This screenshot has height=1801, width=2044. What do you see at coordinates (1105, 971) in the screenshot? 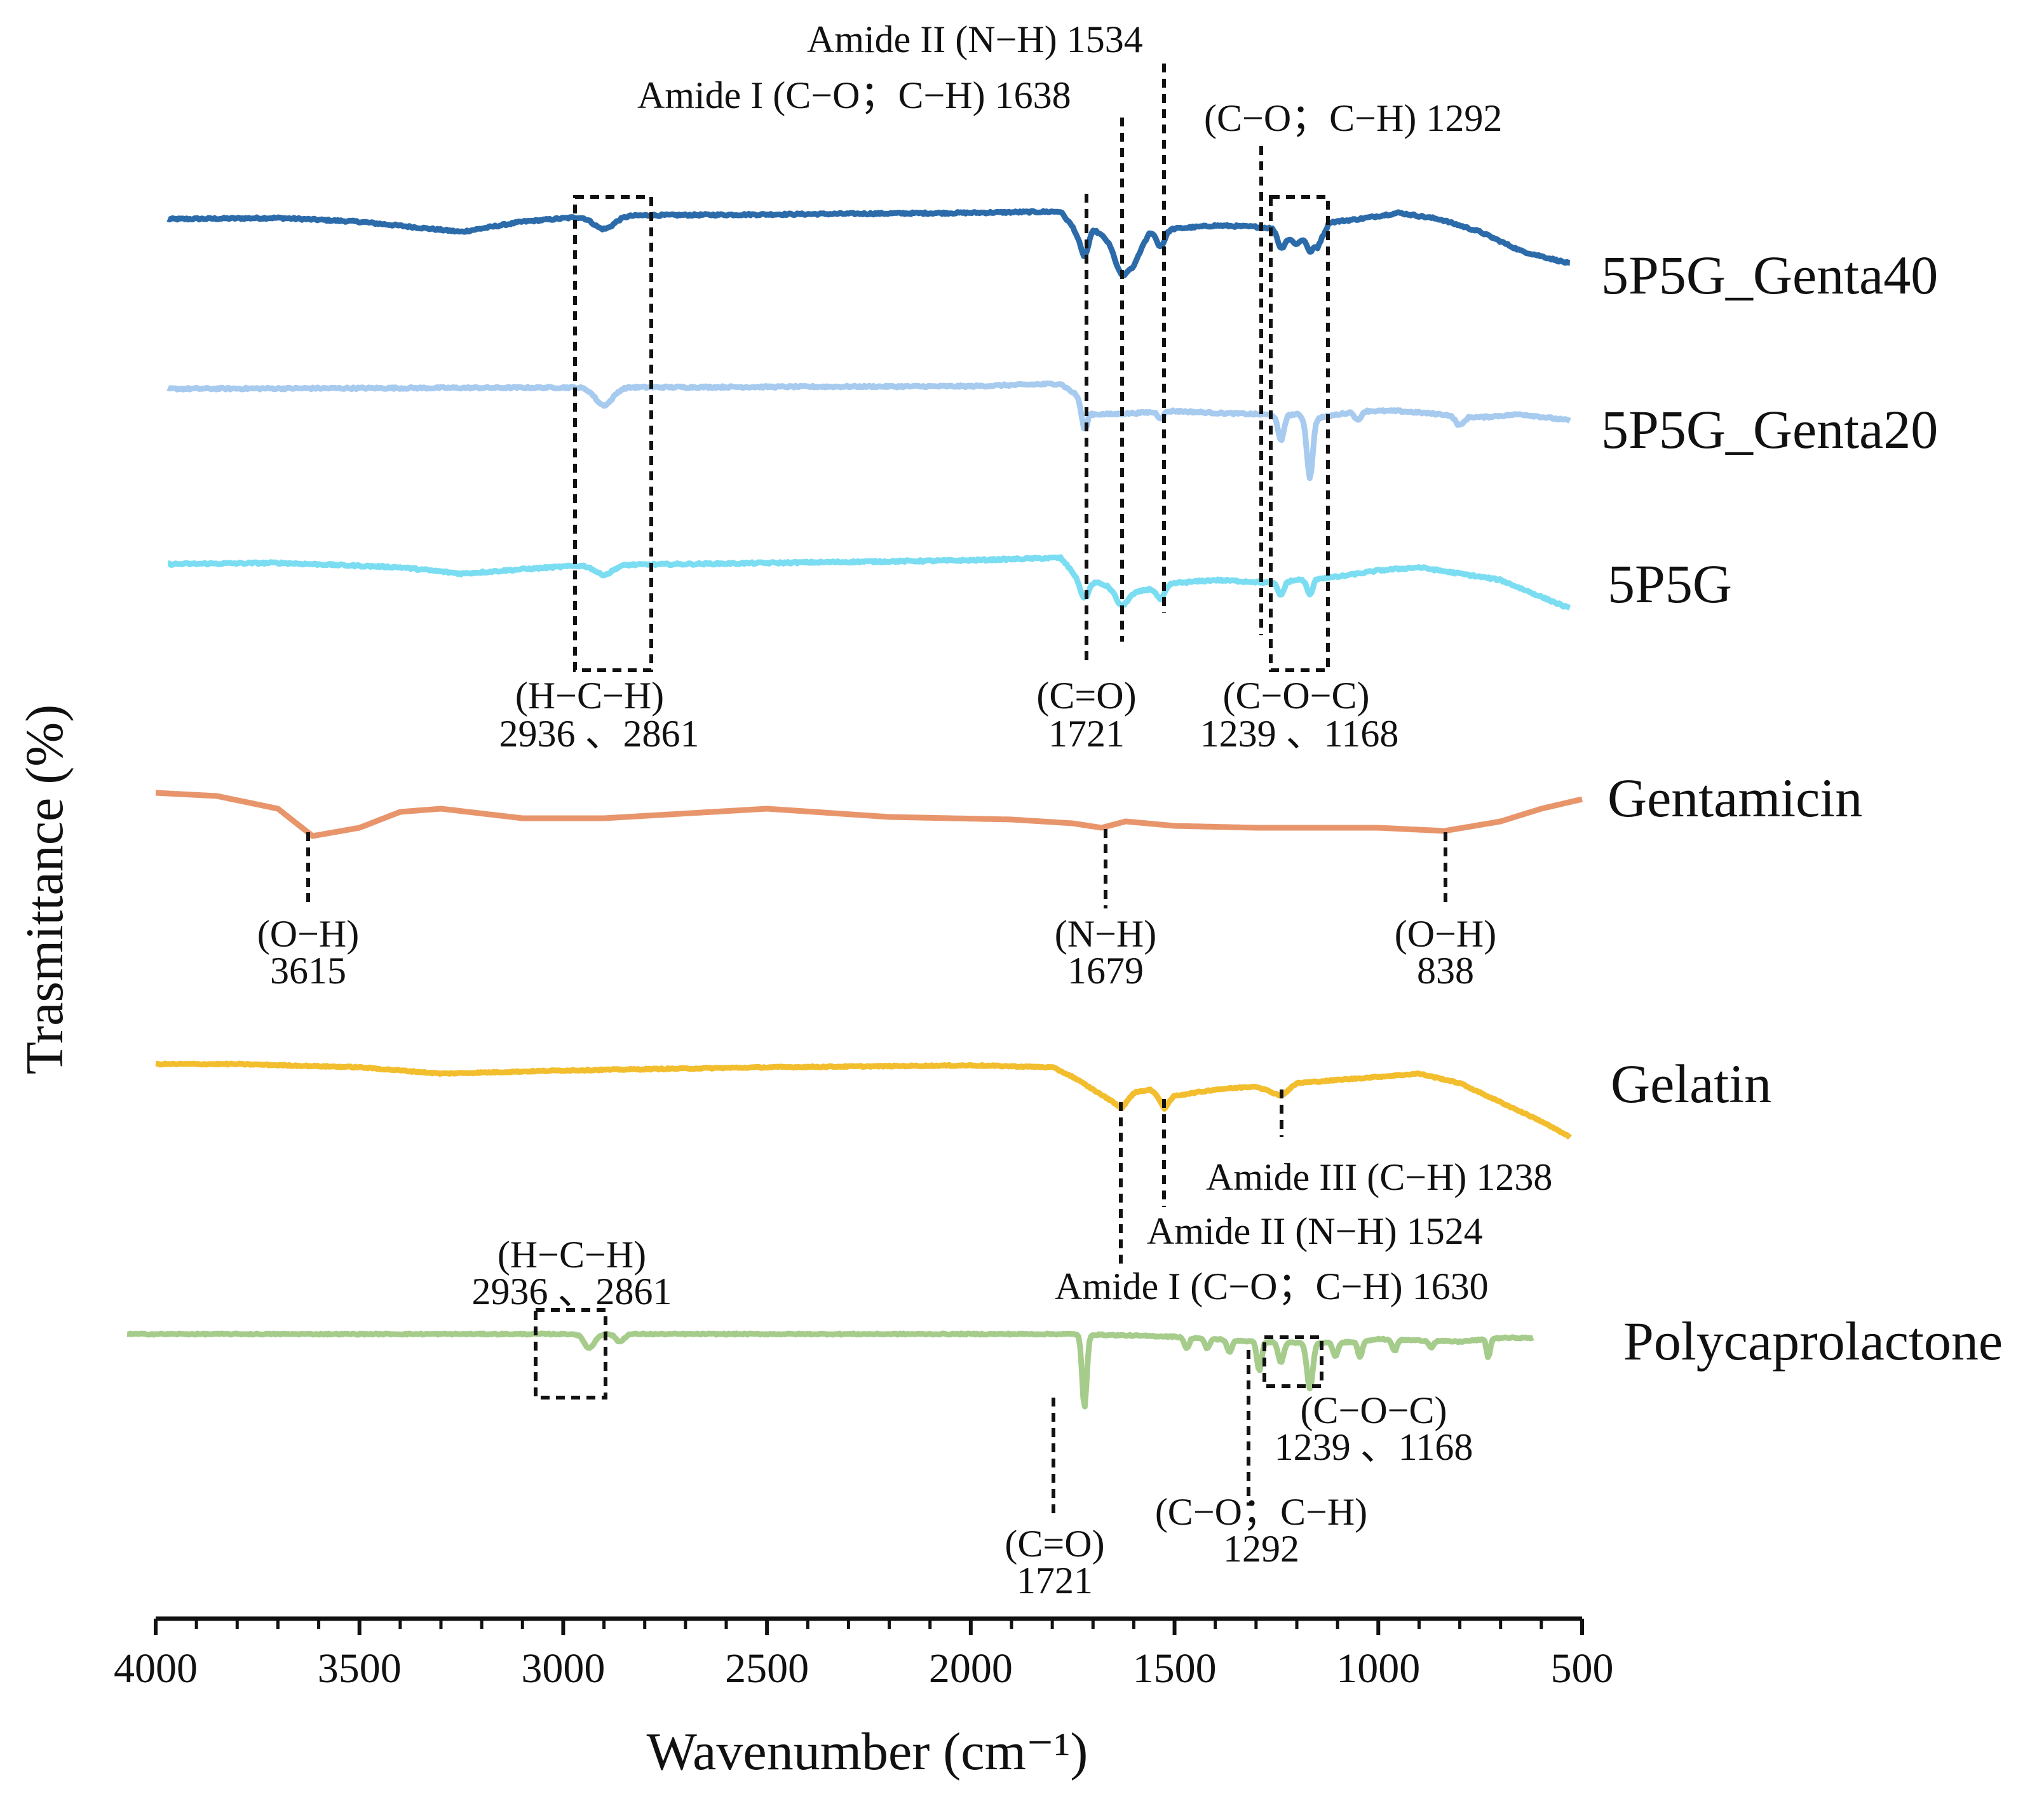
I see `annotation-nh-1679-value: 1679` at bounding box center [1105, 971].